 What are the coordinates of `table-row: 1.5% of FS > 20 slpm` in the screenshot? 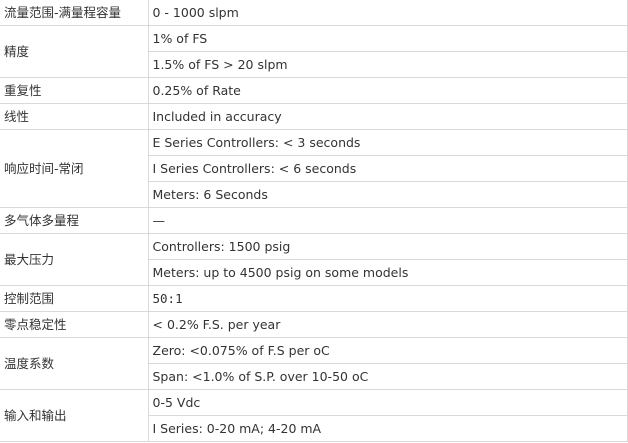 It's located at (314, 64).